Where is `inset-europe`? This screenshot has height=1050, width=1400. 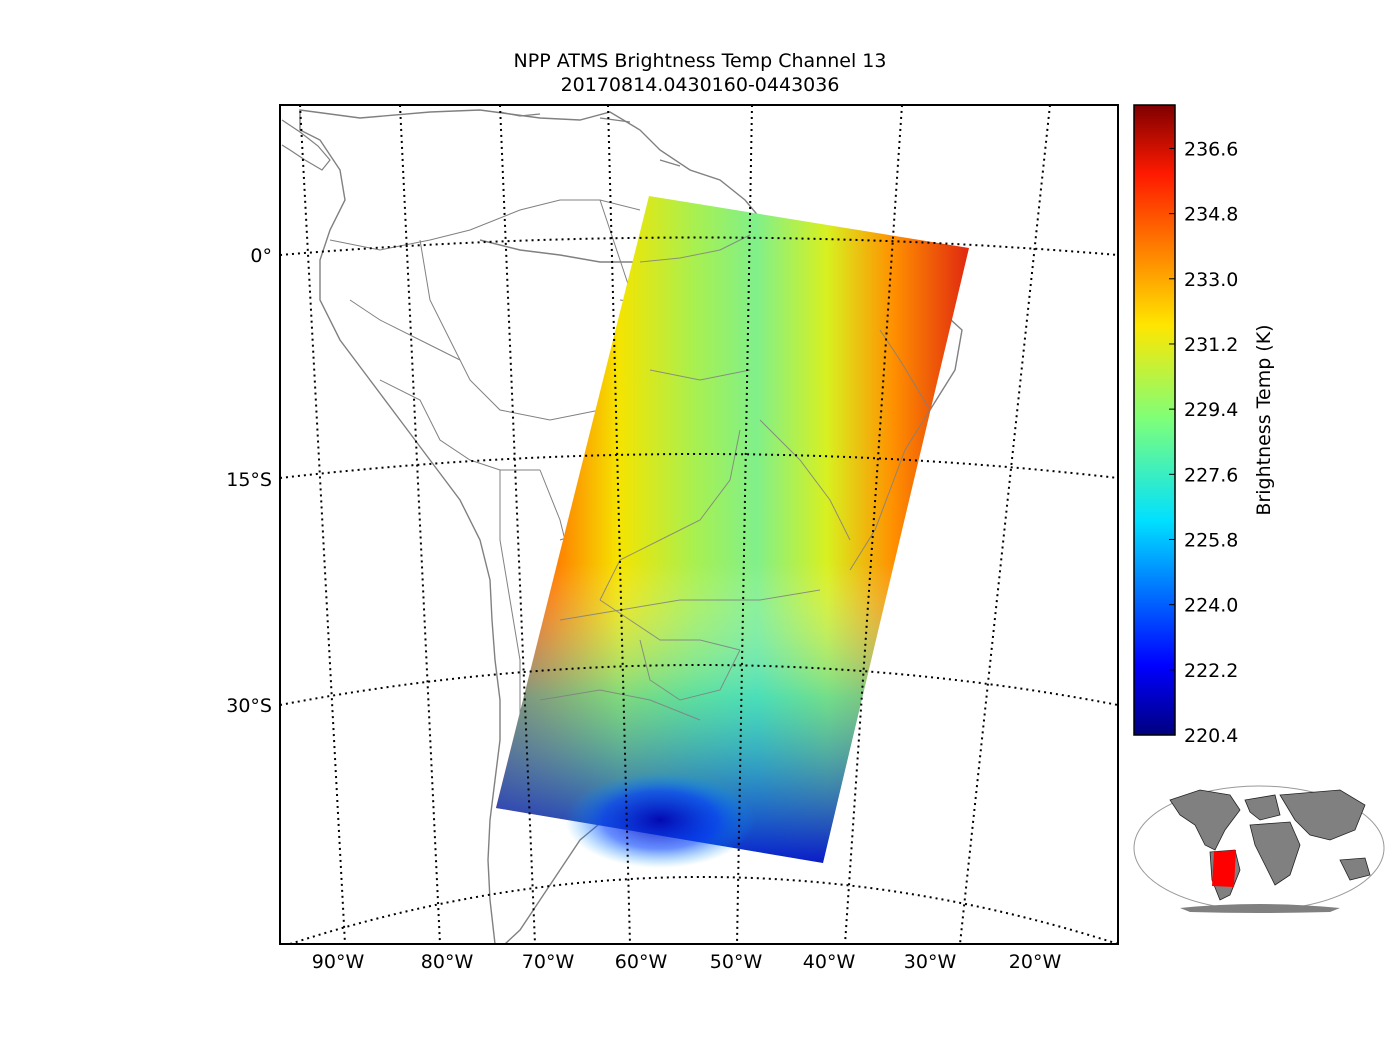
inset-europe is located at coordinates (1262, 807).